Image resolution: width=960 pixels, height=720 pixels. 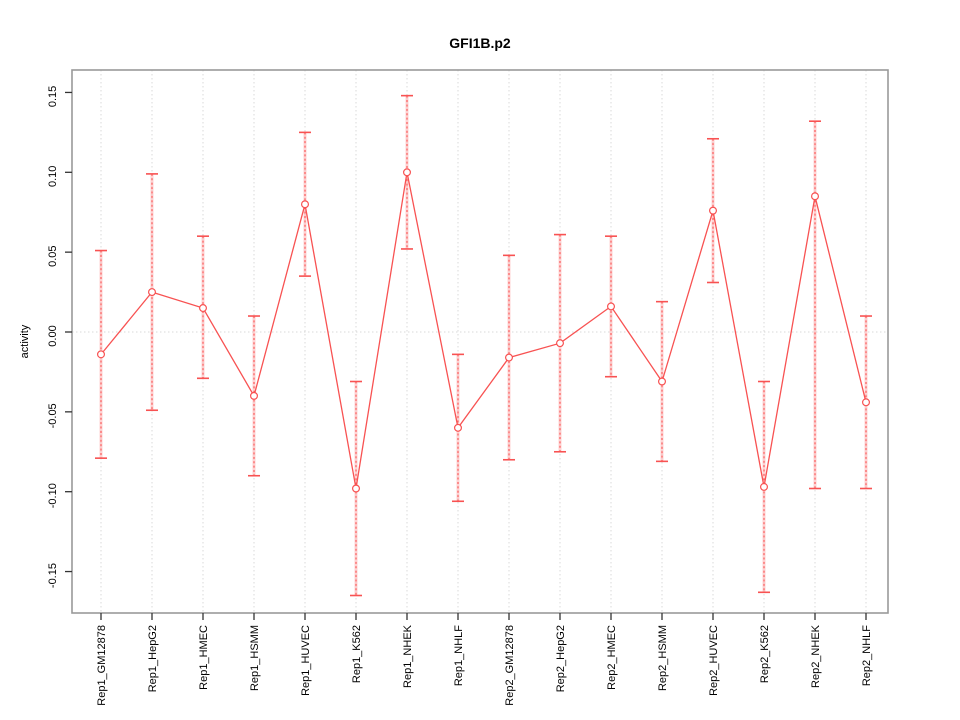 What do you see at coordinates (306, 660) in the screenshot?
I see `x-tick-label: Rep1_HUVEC` at bounding box center [306, 660].